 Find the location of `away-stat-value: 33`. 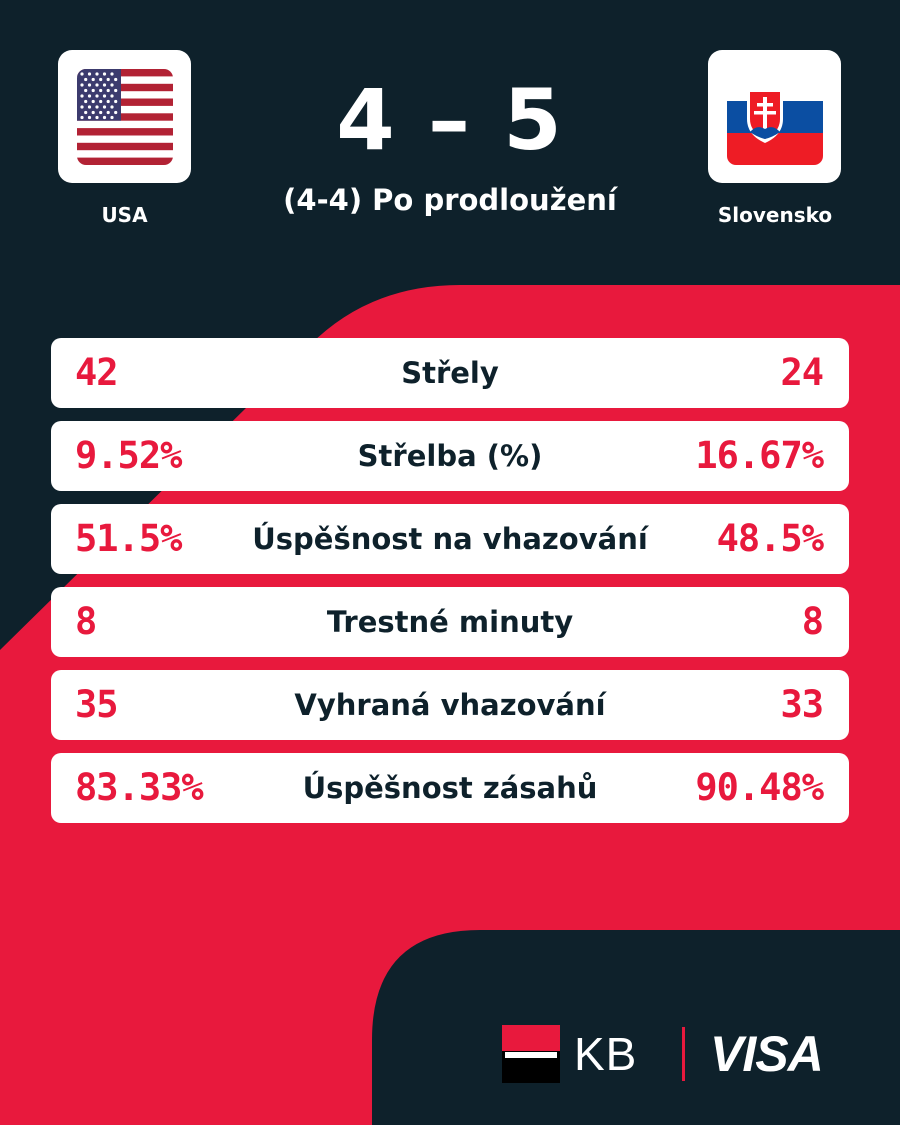

away-stat-value: 33 is located at coordinates (802, 704).